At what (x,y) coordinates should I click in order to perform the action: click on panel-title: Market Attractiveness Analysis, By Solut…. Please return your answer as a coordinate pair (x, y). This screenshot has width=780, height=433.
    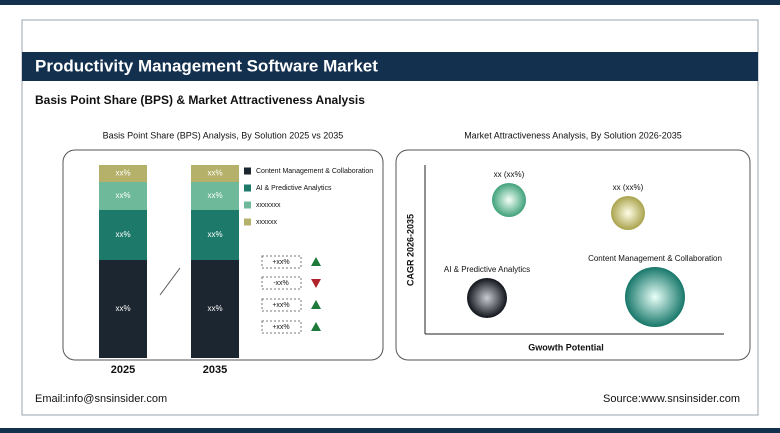
    Looking at the image, I should click on (573, 135).